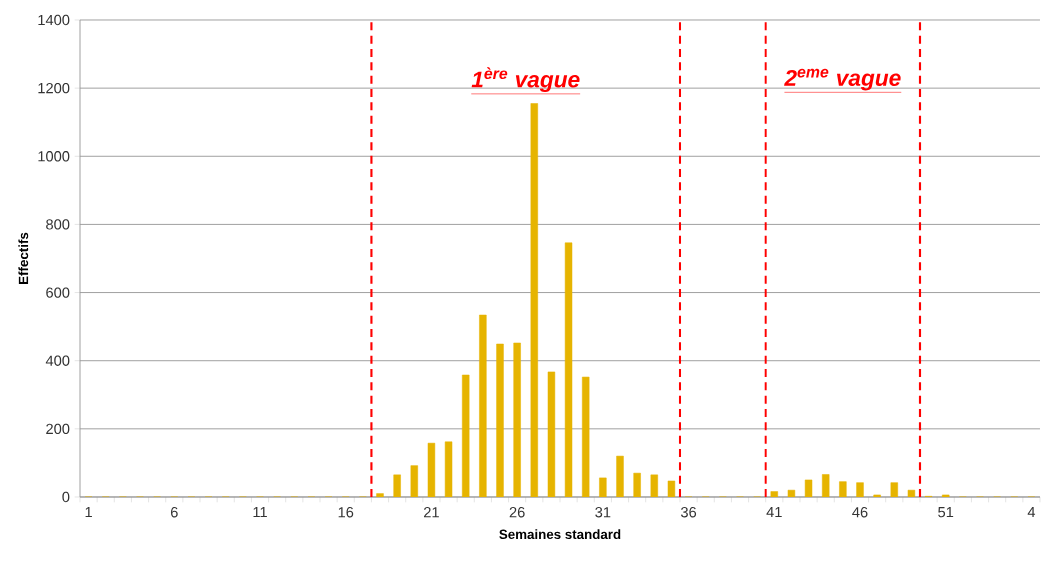  I want to click on x-tick-label: 6, so click(174, 512).